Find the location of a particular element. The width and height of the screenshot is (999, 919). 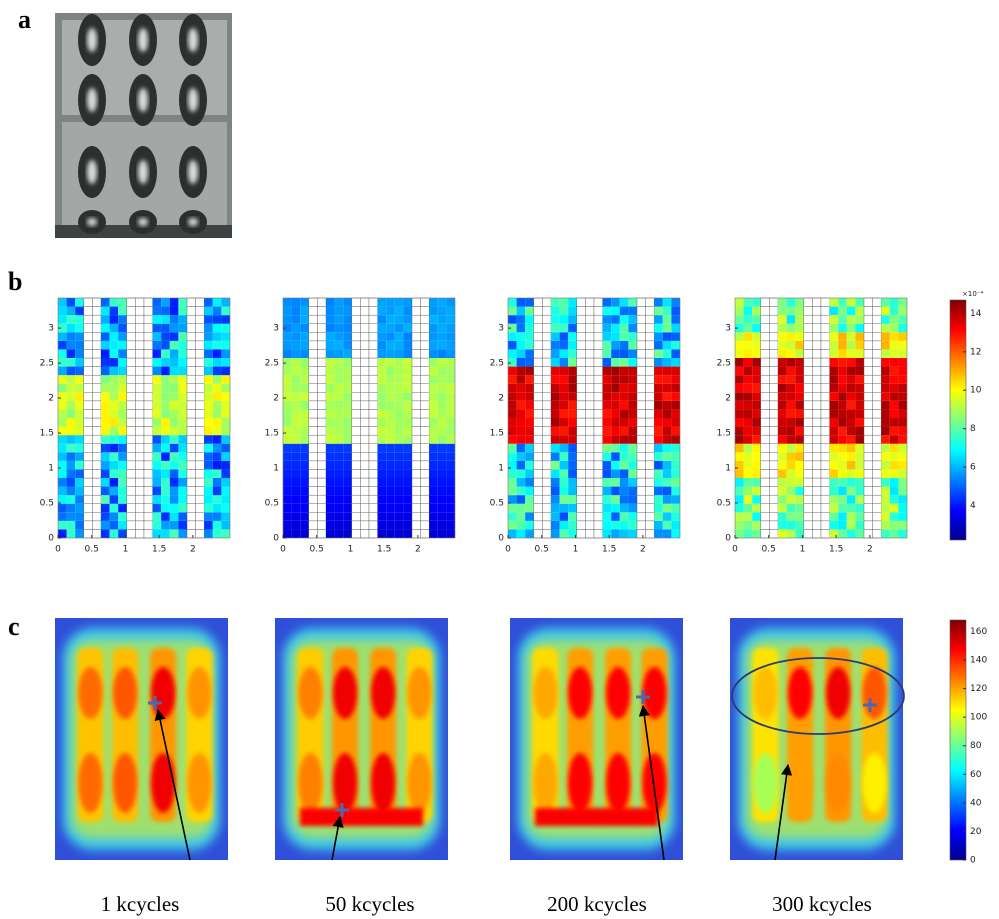

colorbar-tick-label: 12 is located at coordinates (975, 352).